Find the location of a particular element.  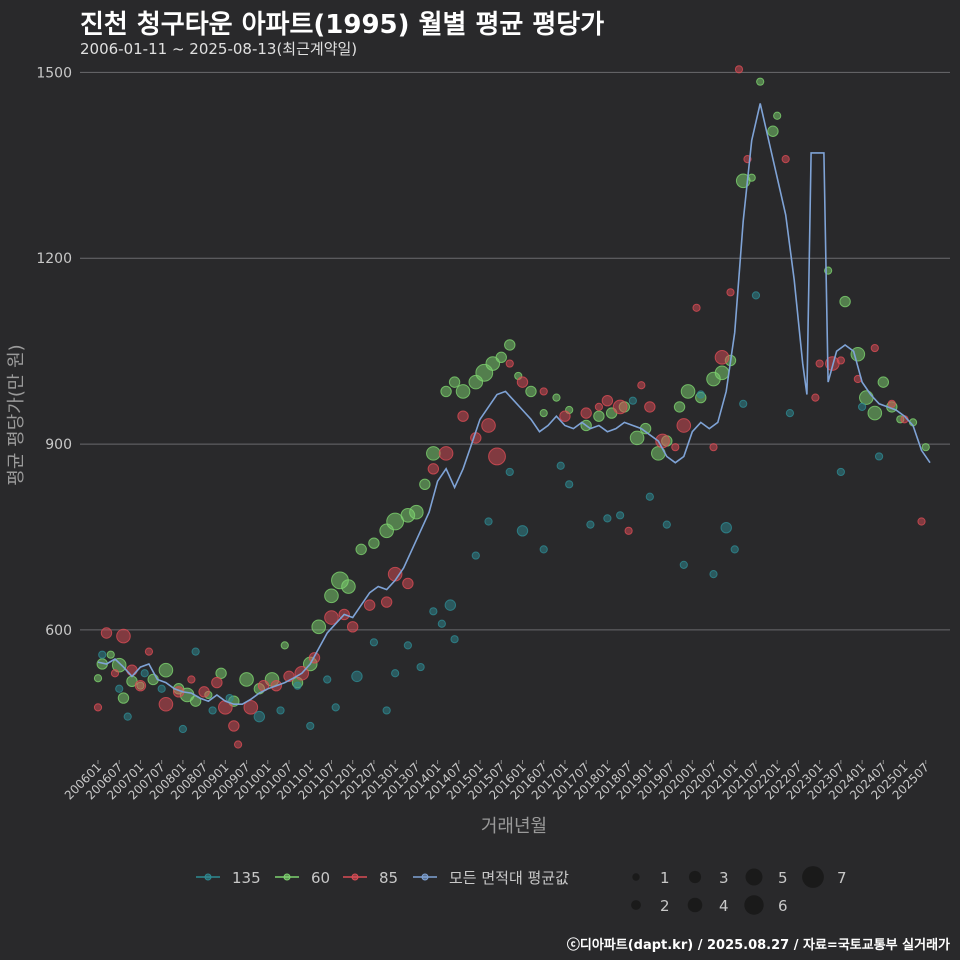

legend-label: 85 is located at coordinates (388, 878).